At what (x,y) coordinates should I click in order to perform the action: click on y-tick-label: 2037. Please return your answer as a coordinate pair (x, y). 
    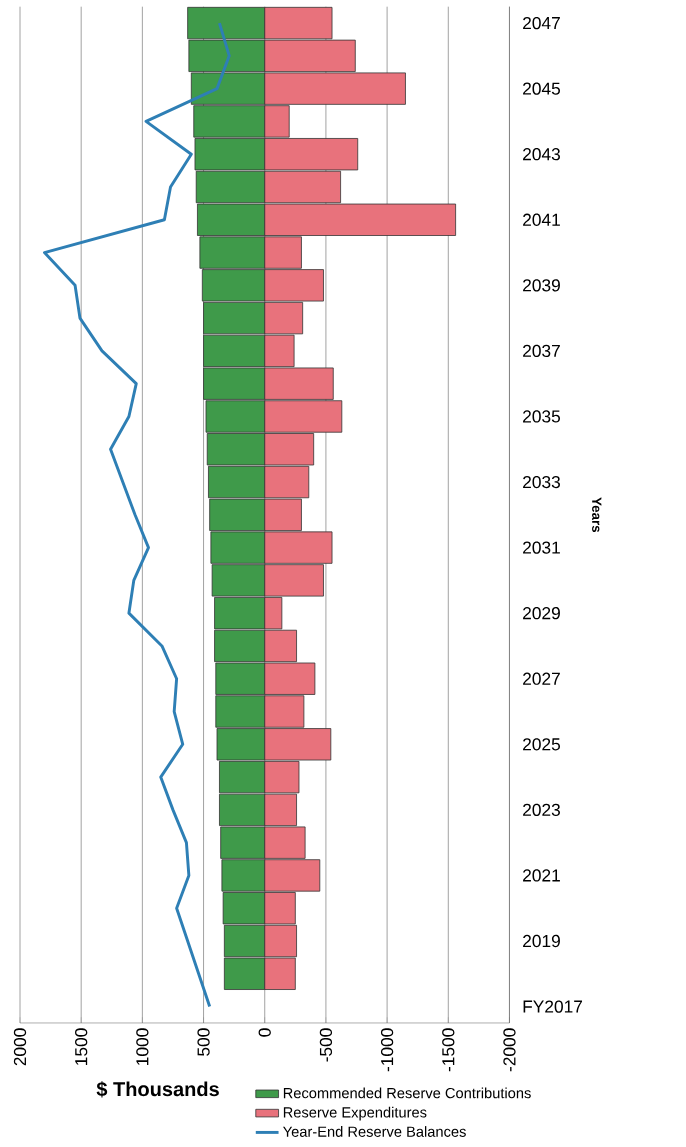
    Looking at the image, I should click on (542, 351).